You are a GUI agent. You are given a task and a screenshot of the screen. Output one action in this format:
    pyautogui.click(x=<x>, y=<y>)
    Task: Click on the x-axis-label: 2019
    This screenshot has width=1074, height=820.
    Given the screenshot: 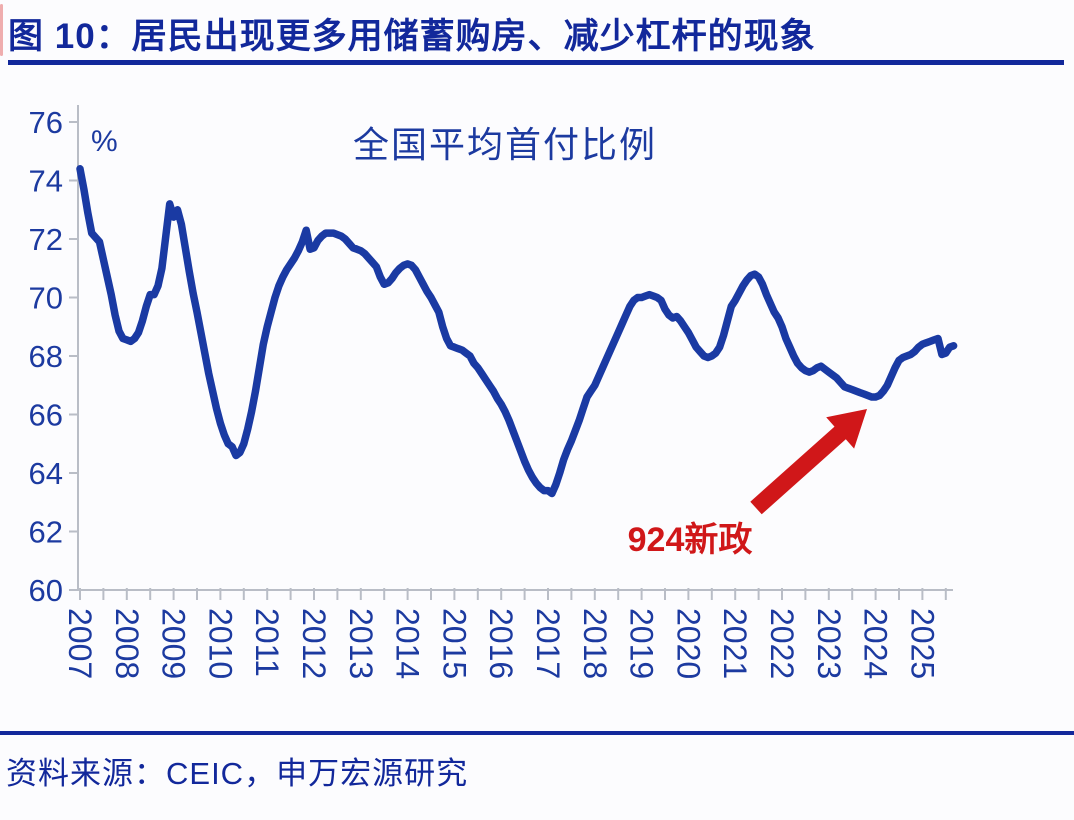 What is the action you would take?
    pyautogui.click(x=642, y=643)
    